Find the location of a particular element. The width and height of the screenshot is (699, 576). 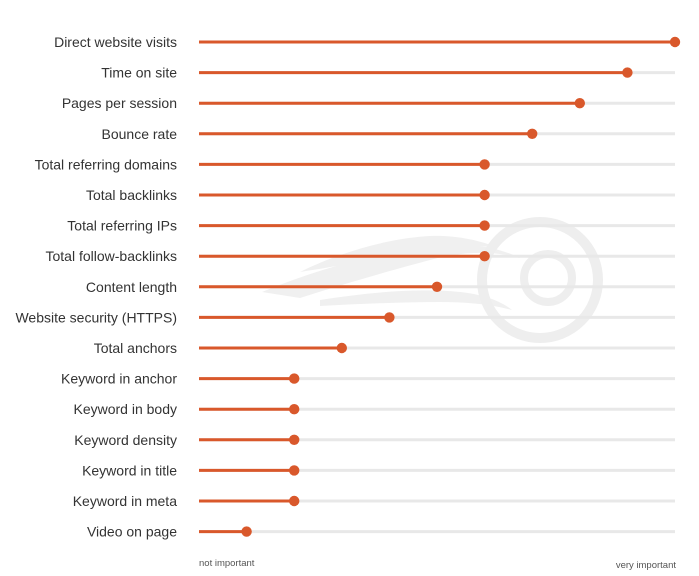

category-label: Direct website visits is located at coordinates (115, 42).